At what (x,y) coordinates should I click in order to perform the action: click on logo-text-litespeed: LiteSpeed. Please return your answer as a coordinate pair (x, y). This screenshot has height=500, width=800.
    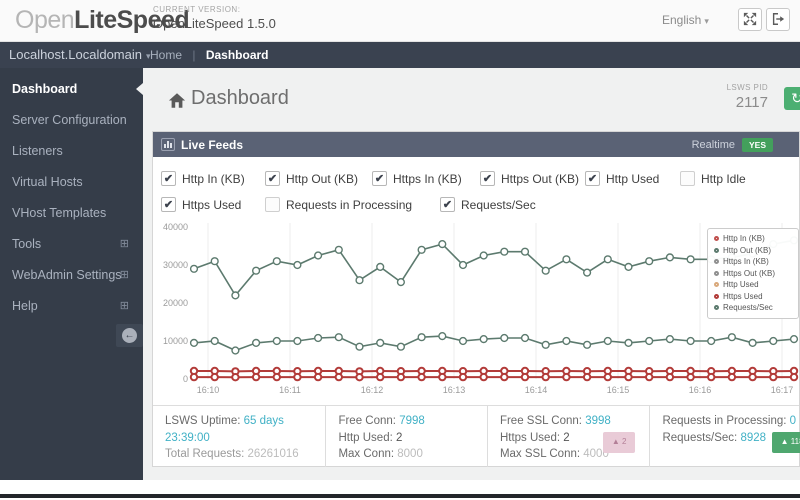
    Looking at the image, I should click on (132, 20).